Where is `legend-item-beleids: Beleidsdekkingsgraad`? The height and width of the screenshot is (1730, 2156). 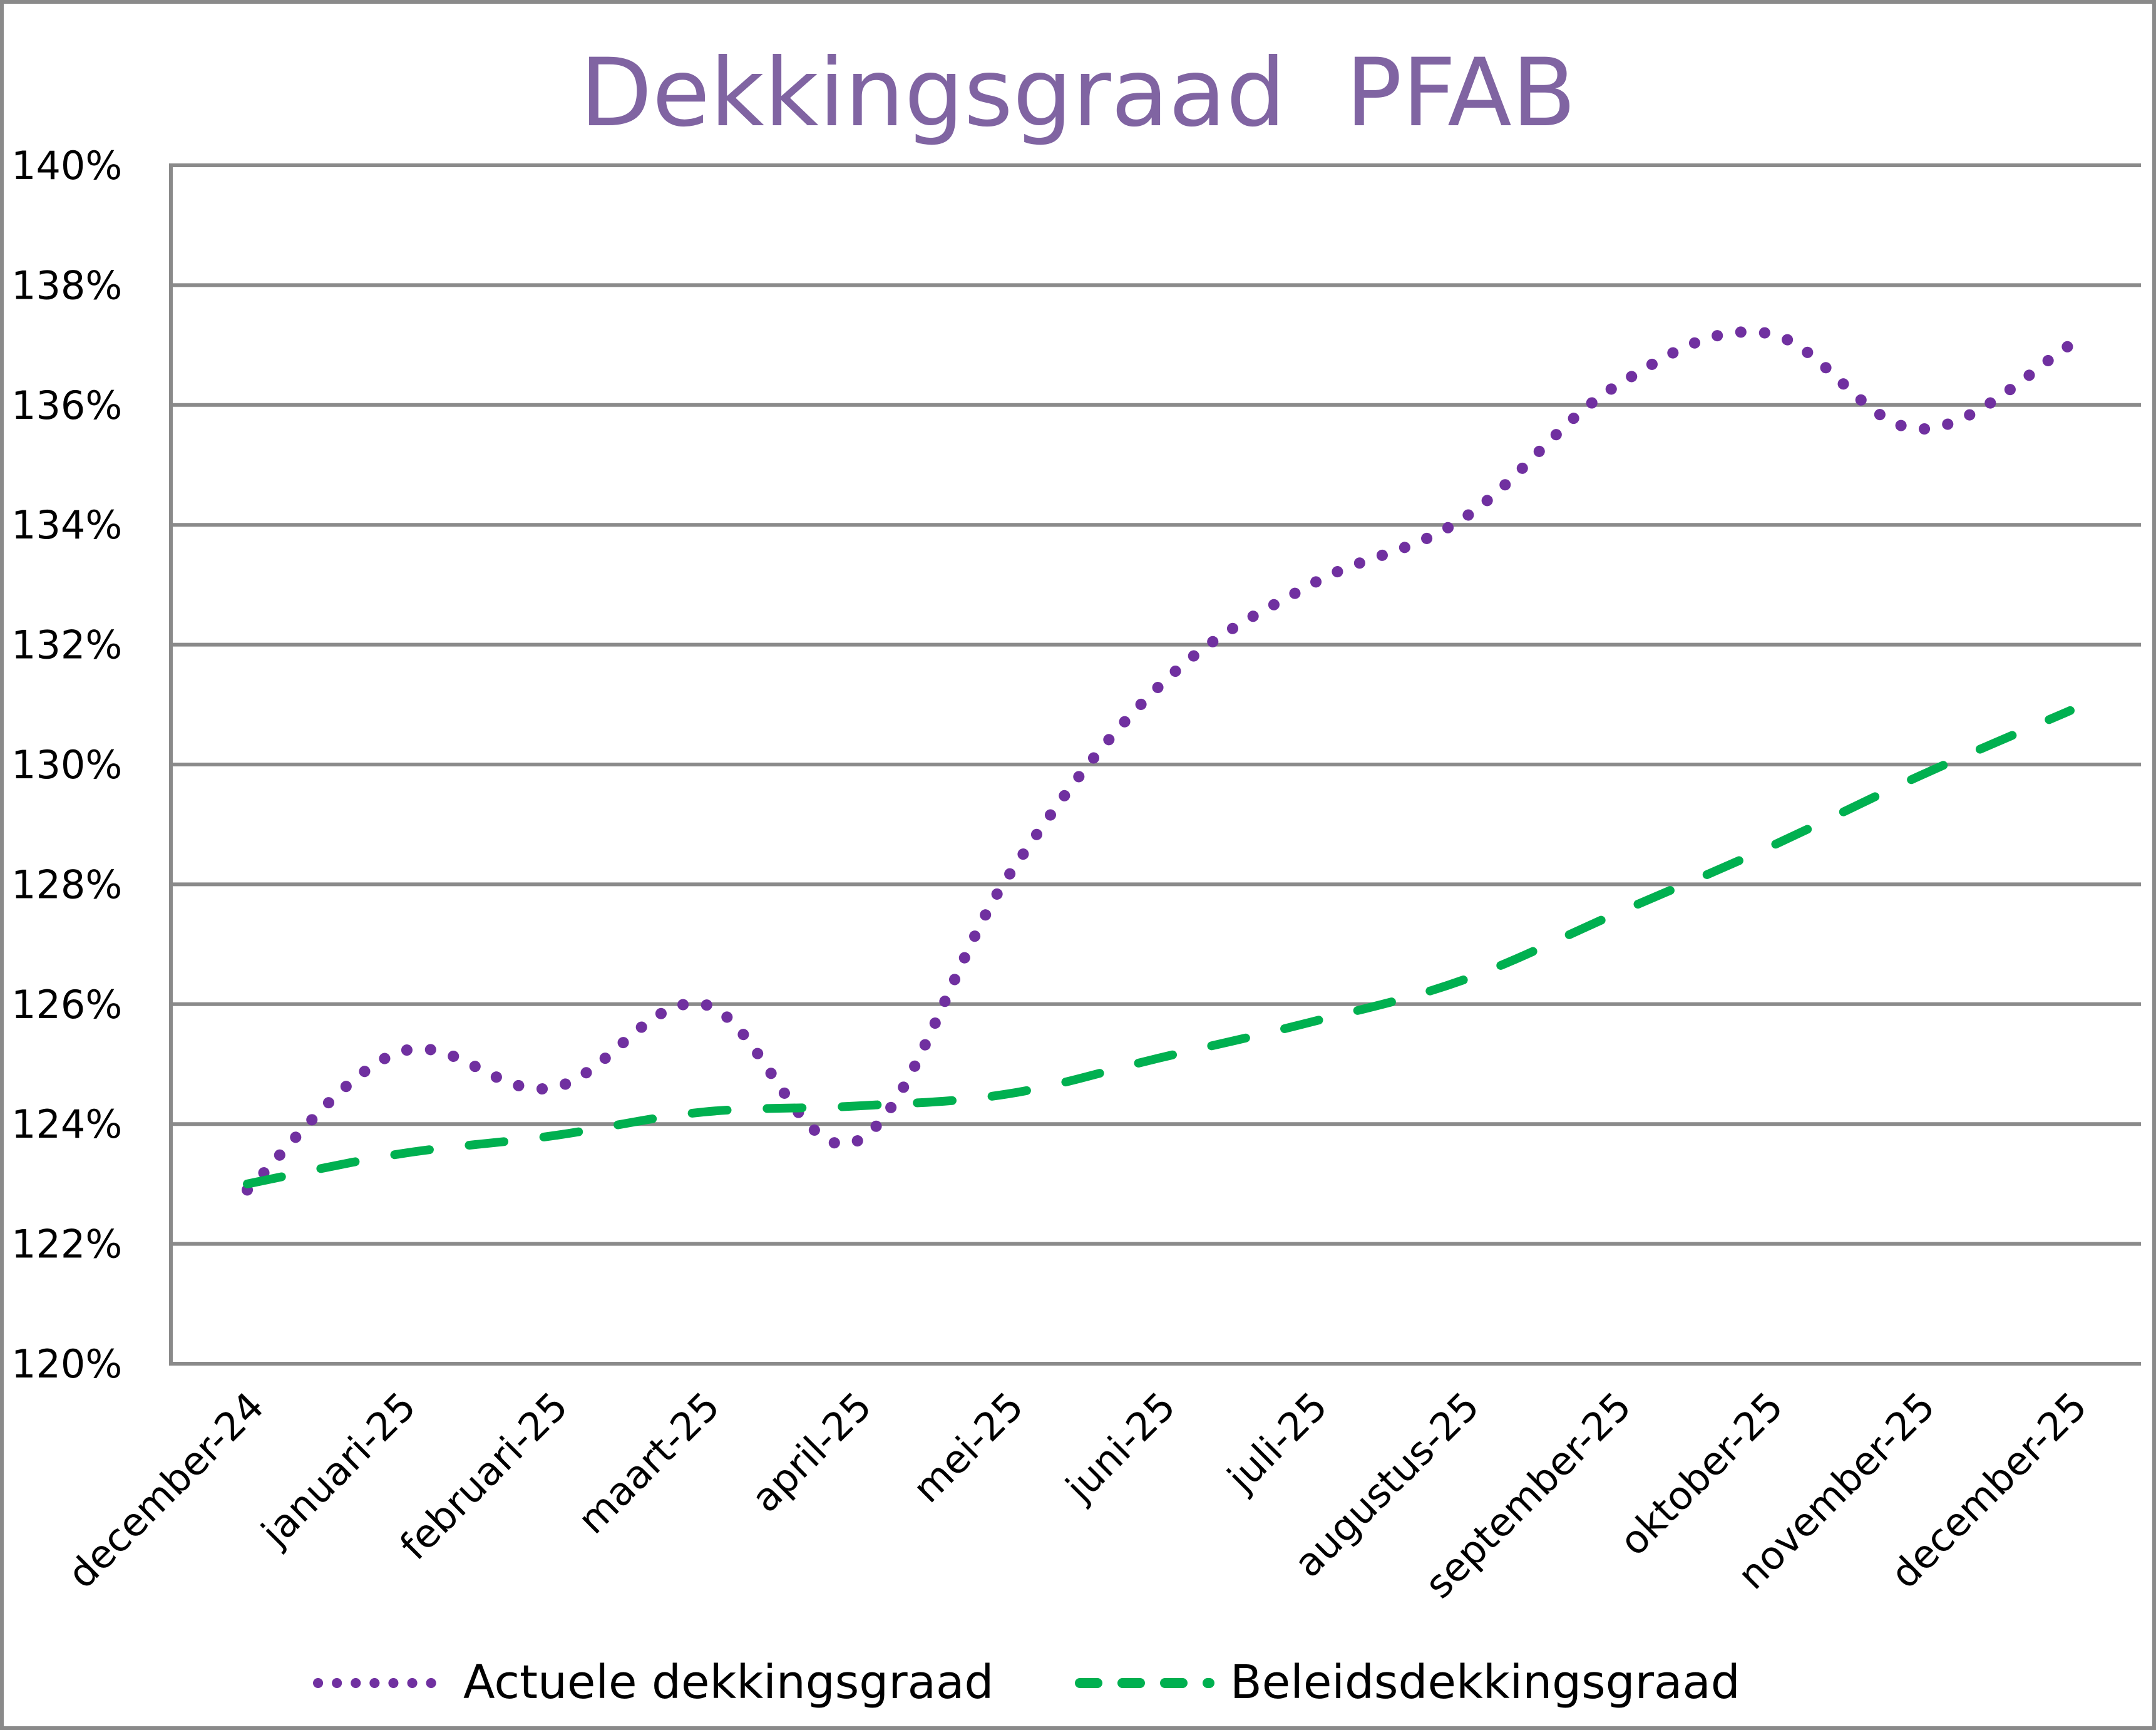 legend-item-beleids: Beleidsdekkingsgraad is located at coordinates (1407, 1682).